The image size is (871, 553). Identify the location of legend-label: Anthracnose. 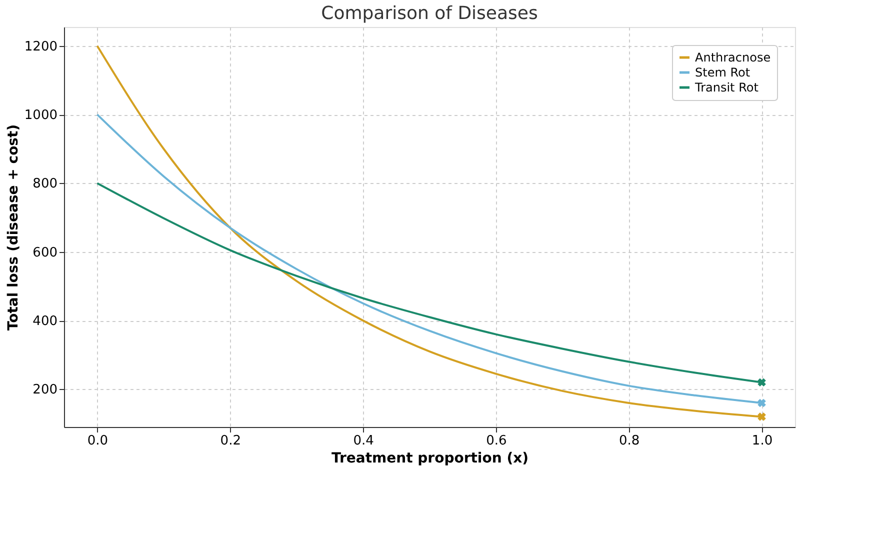
(733, 57).